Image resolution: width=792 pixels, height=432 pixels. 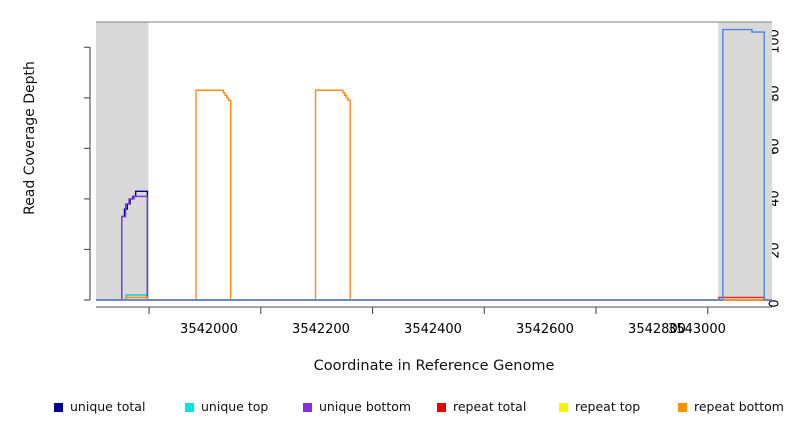 I want to click on legend-label: unique total, so click(x=108, y=406).